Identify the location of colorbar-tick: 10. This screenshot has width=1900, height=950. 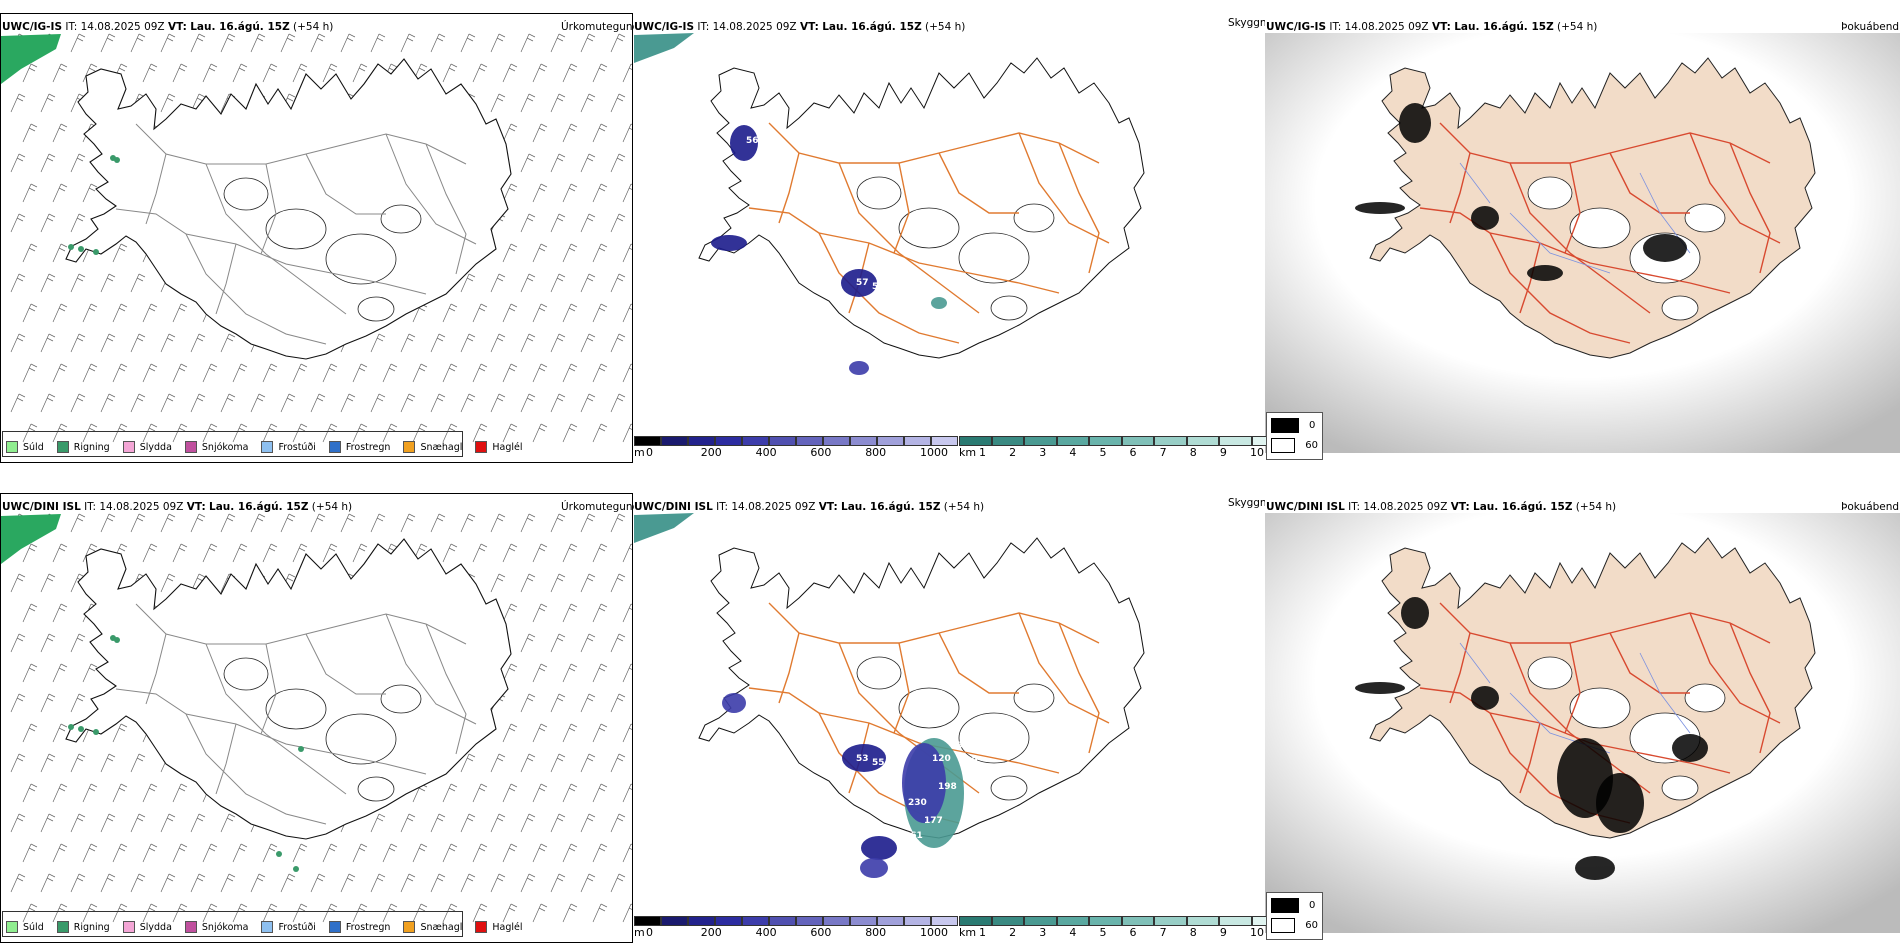
(1257, 932).